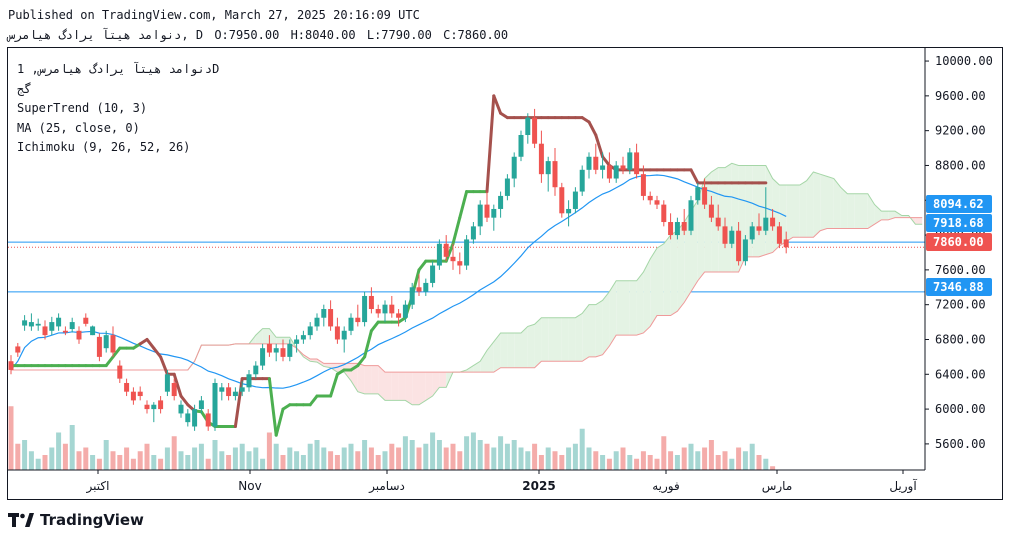 Image resolution: width=1012 pixels, height=541 pixels. What do you see at coordinates (958, 223) in the screenshot?
I see `price-label-text: 7918.68` at bounding box center [958, 223].